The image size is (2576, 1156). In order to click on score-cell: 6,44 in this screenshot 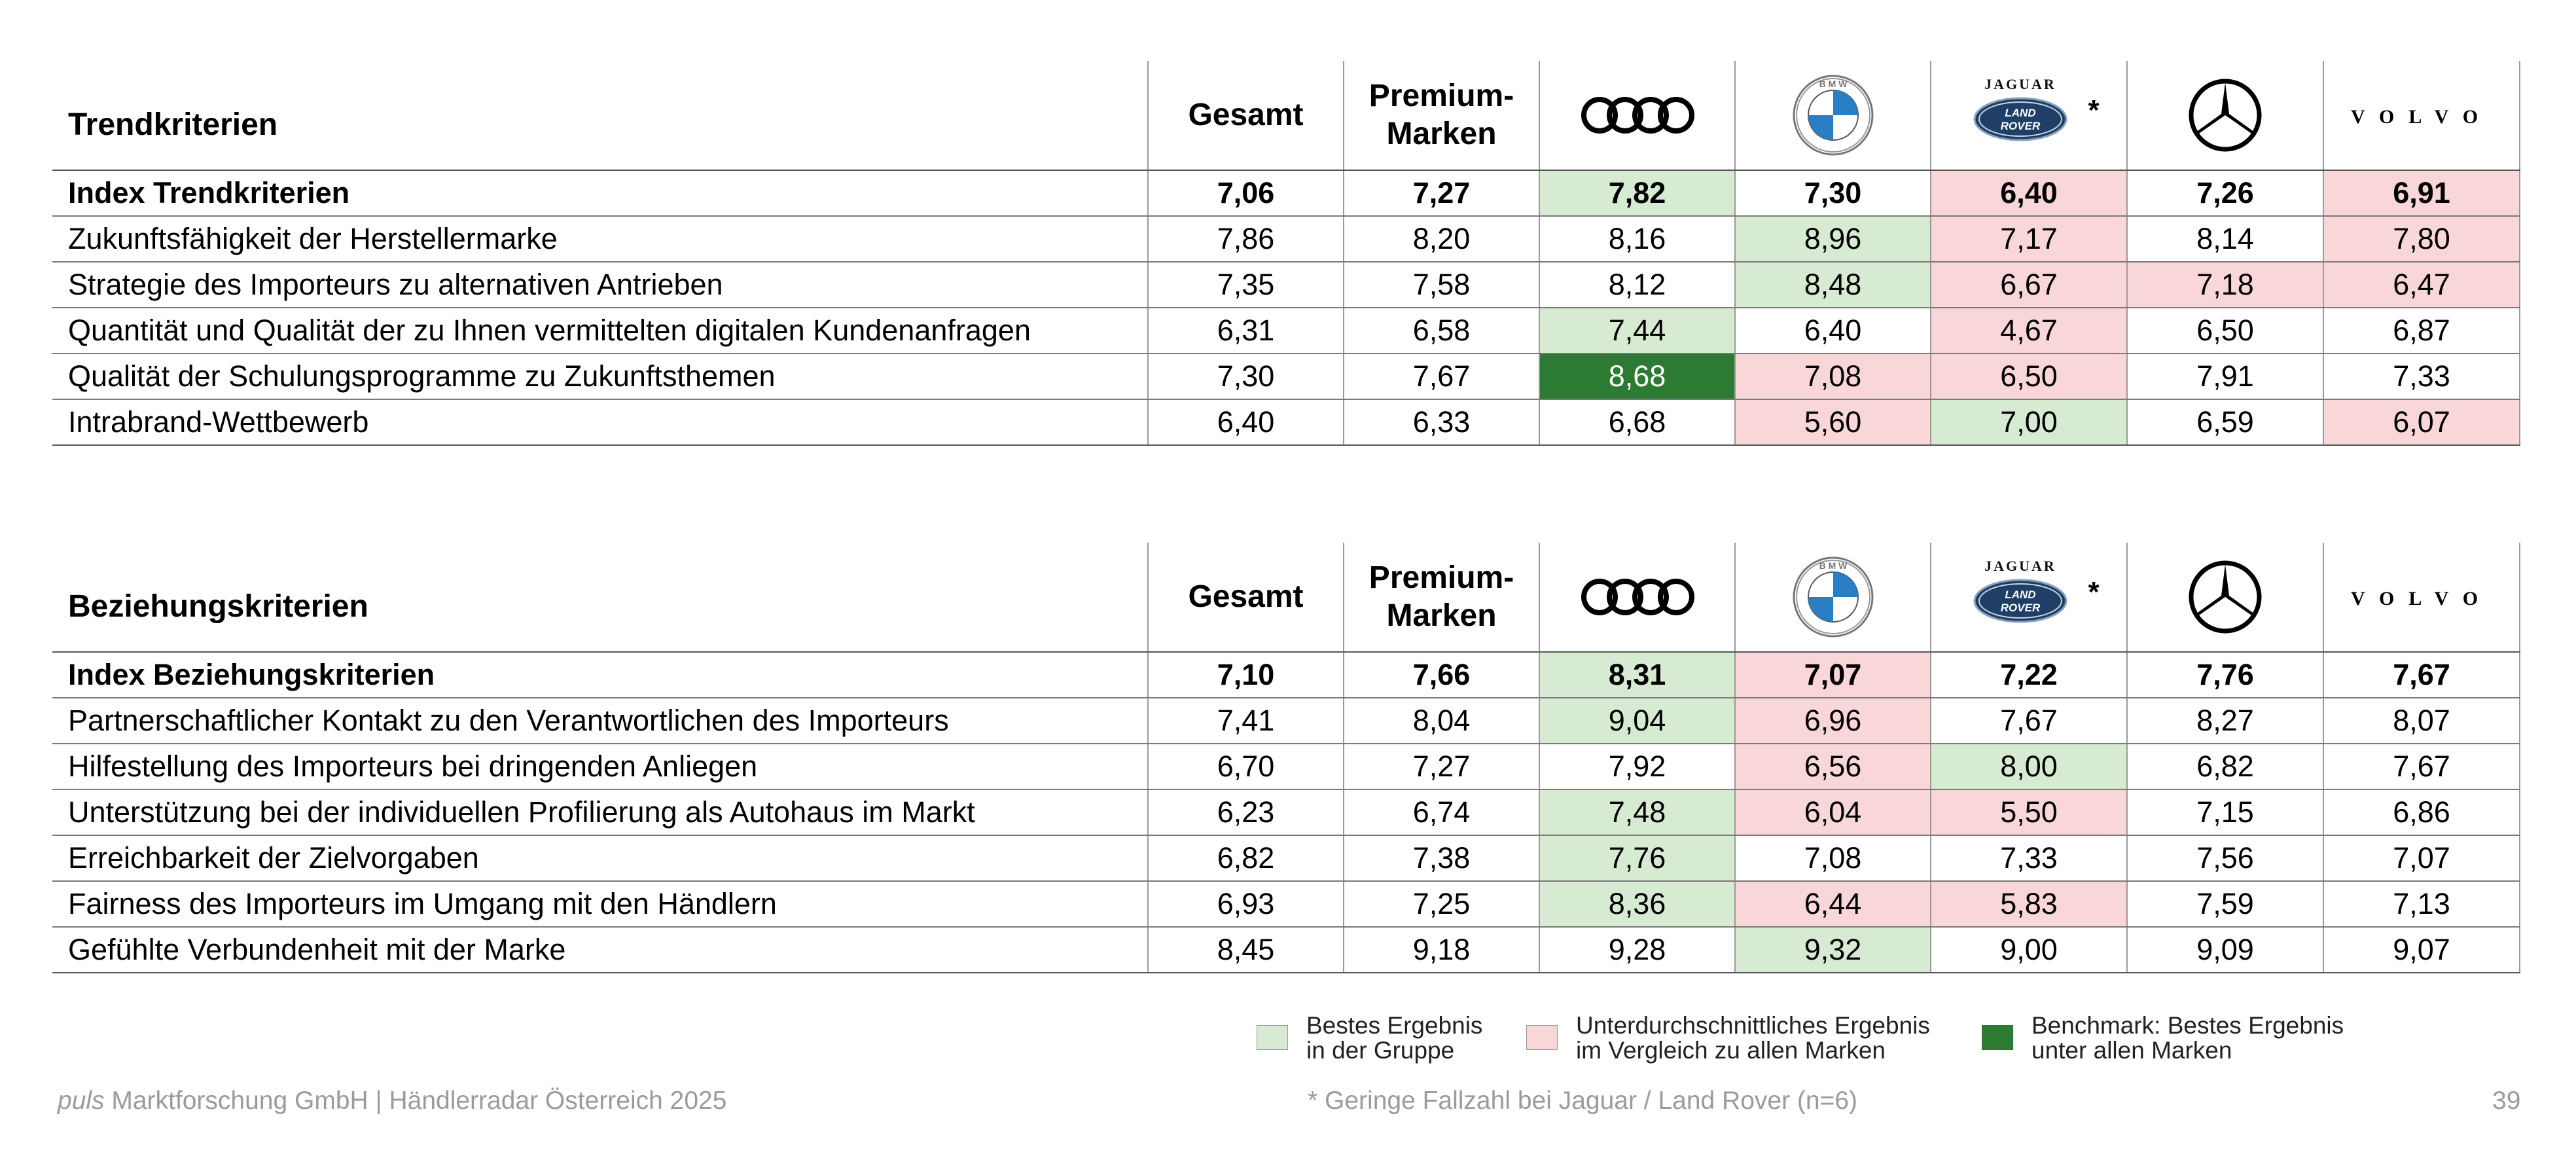, I will do `click(1832, 904)`.